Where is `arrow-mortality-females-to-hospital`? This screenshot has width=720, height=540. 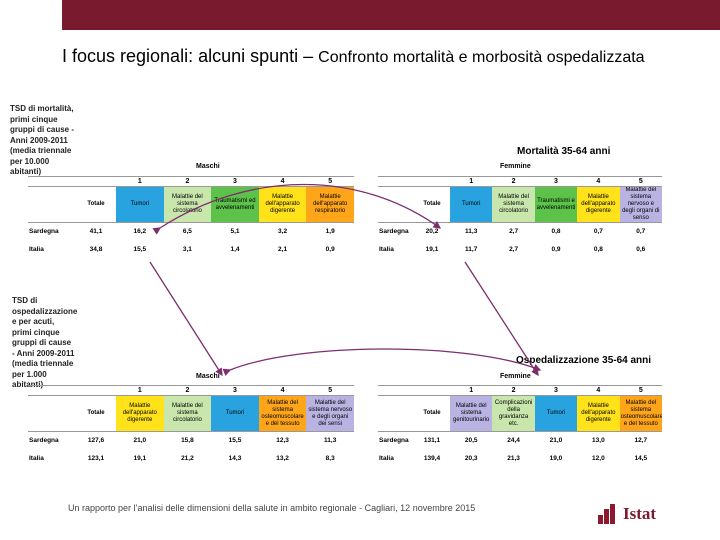
arrow-mortality-females-to-hospital is located at coordinates (501, 319).